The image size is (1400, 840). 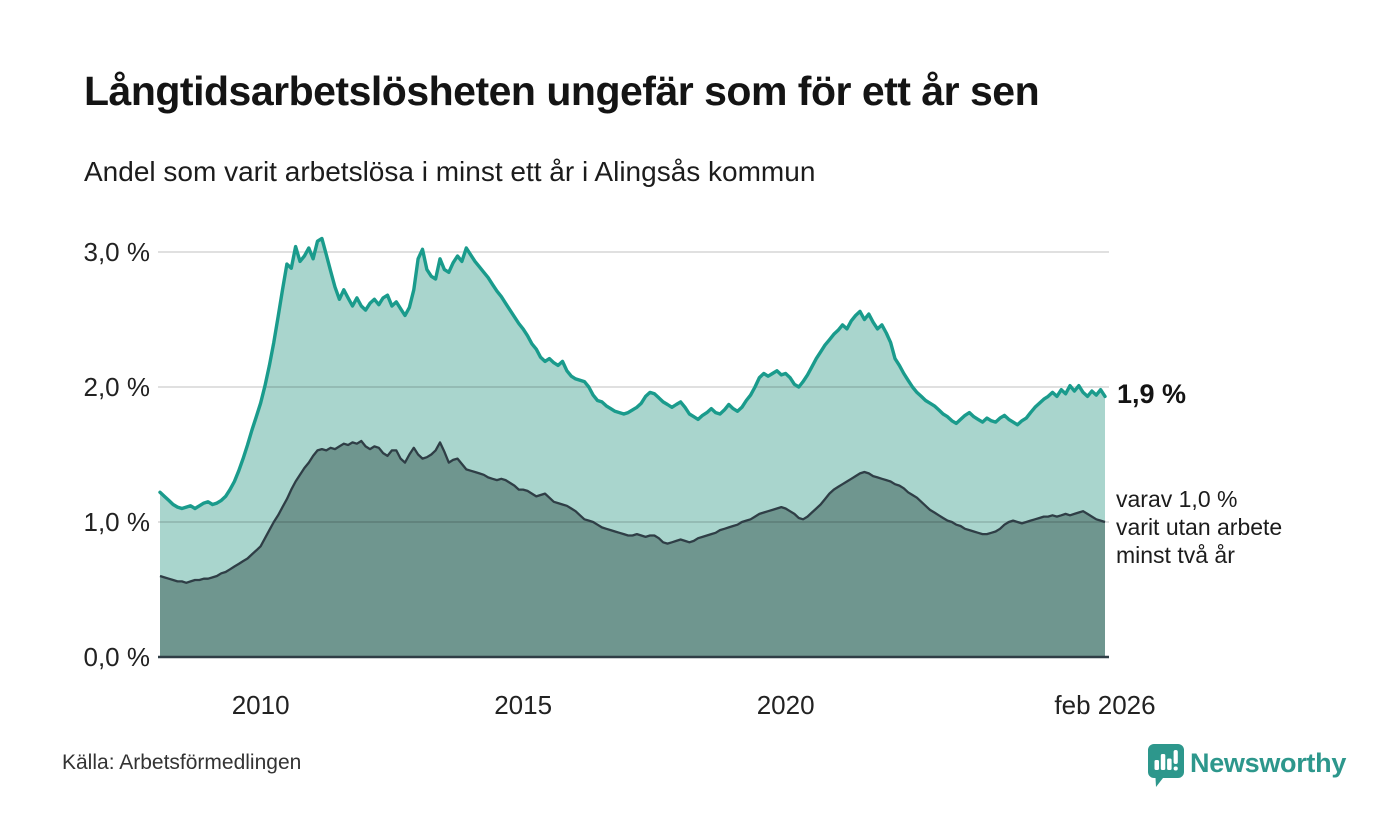 What do you see at coordinates (182, 762) in the screenshot?
I see `source-note: Källa: Arbetsförmedlingen` at bounding box center [182, 762].